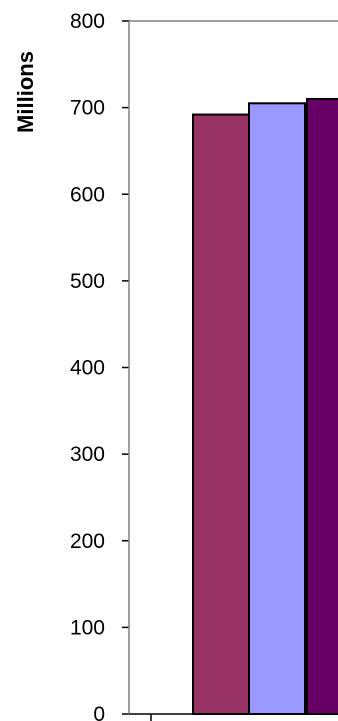  What do you see at coordinates (87, 454) in the screenshot?
I see `y-tick-label: 300` at bounding box center [87, 454].